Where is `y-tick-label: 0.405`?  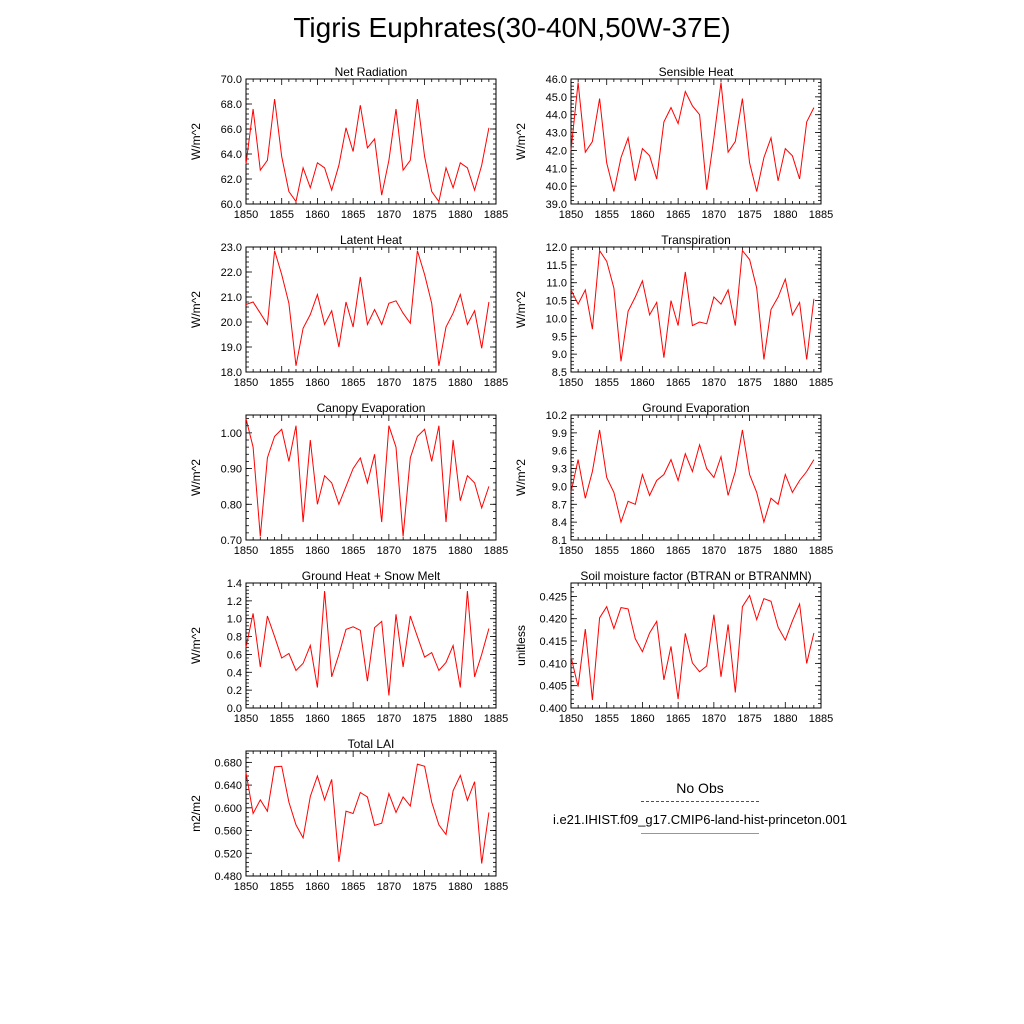
y-tick-label: 0.405 is located at coordinates (553, 687).